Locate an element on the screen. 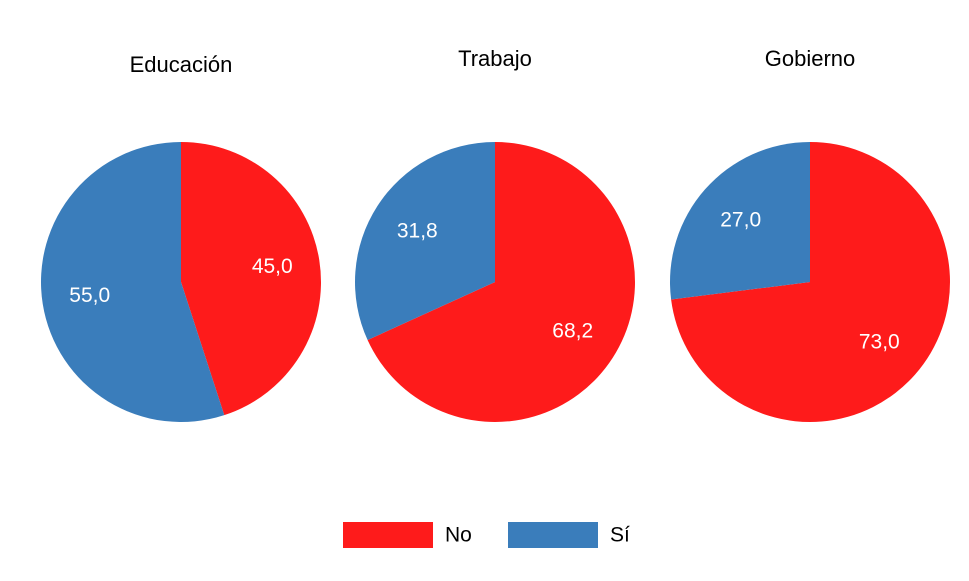 This screenshot has width=969, height=581. chart-title: Gobierno is located at coordinates (810, 58).